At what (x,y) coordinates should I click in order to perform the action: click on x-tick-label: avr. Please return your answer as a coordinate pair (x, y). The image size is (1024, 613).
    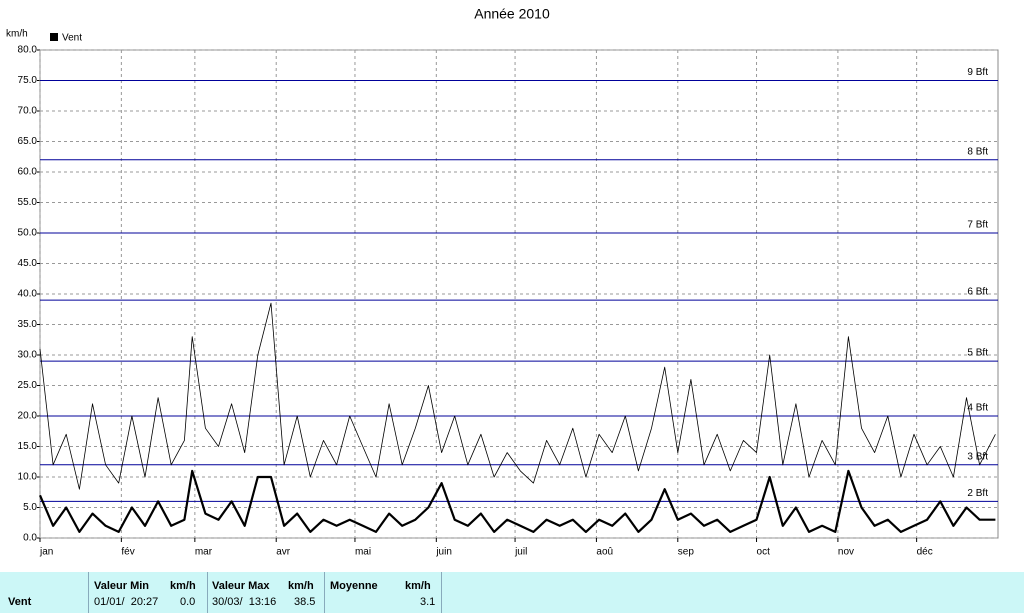
    Looking at the image, I should click on (283, 552).